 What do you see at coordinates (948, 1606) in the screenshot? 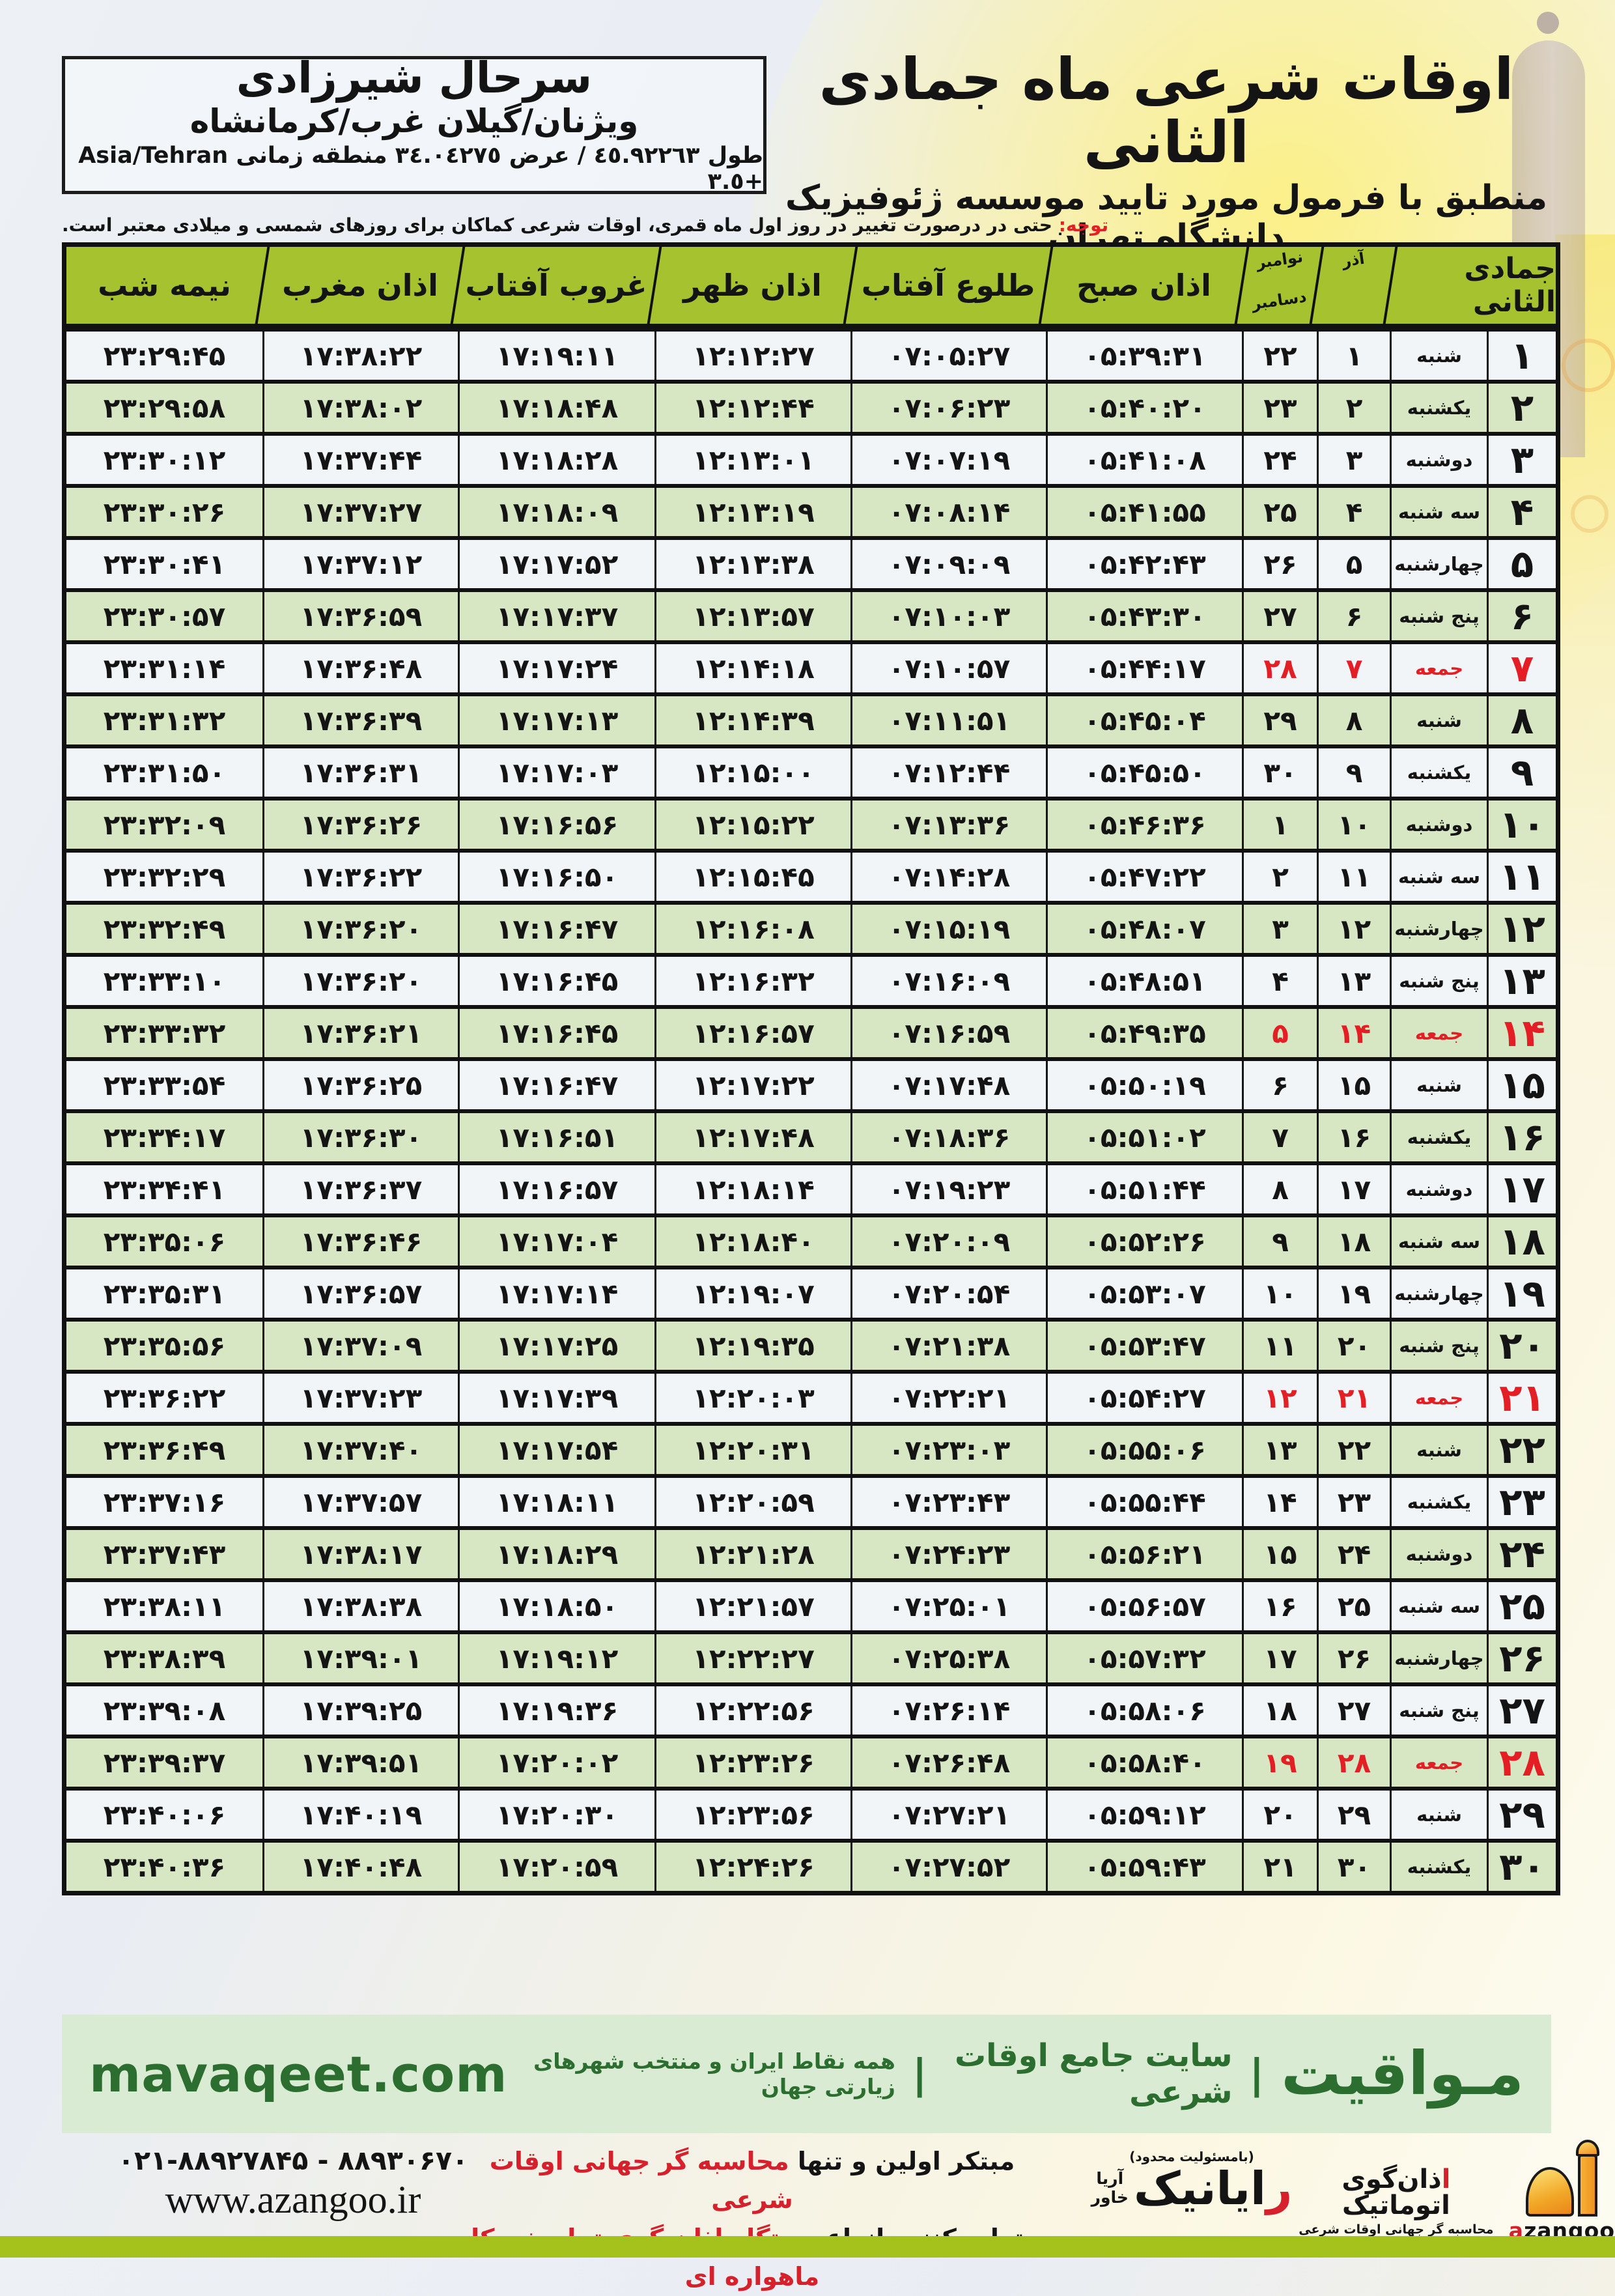
I see `cell-sunrise-time: ۰۷:۲۵:۰۱` at bounding box center [948, 1606].